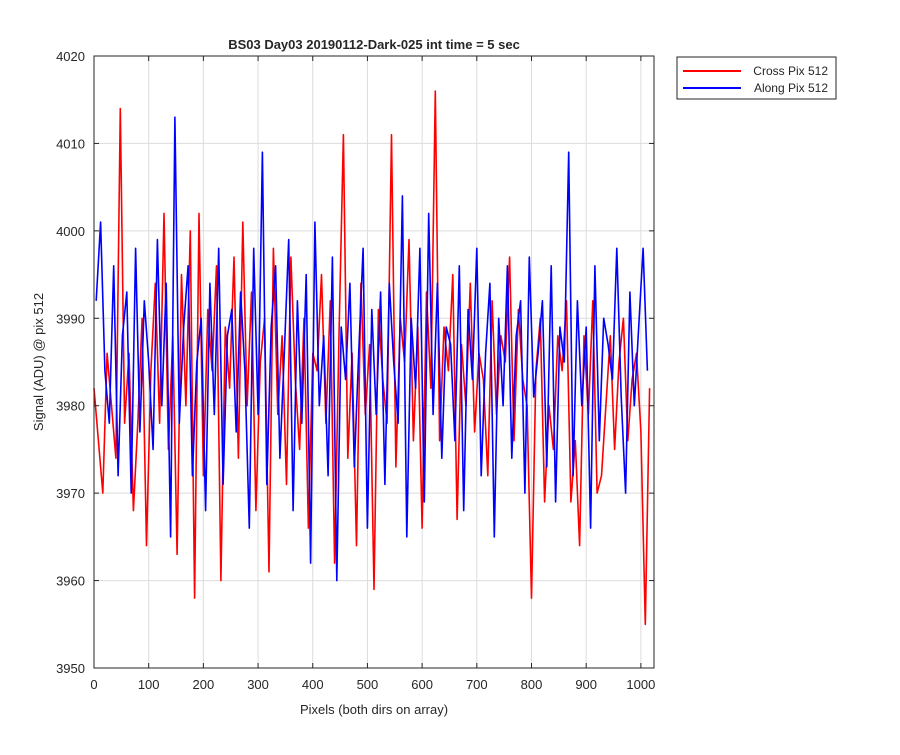 The image size is (900, 755). Describe the element at coordinates (313, 684) in the screenshot. I see `x-tick-label: 400` at that location.